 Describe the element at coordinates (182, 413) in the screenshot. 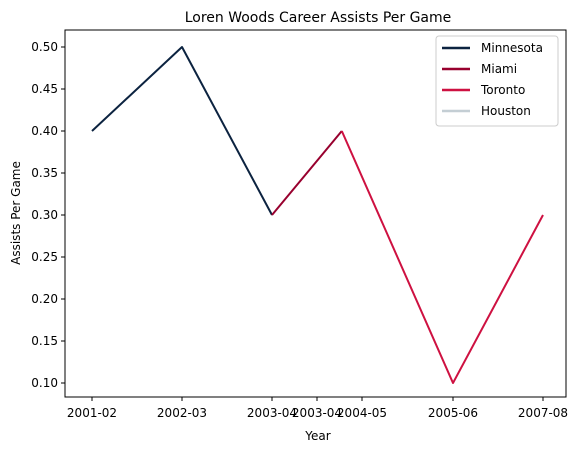

I see `x-tick-label: 2002-03` at that location.